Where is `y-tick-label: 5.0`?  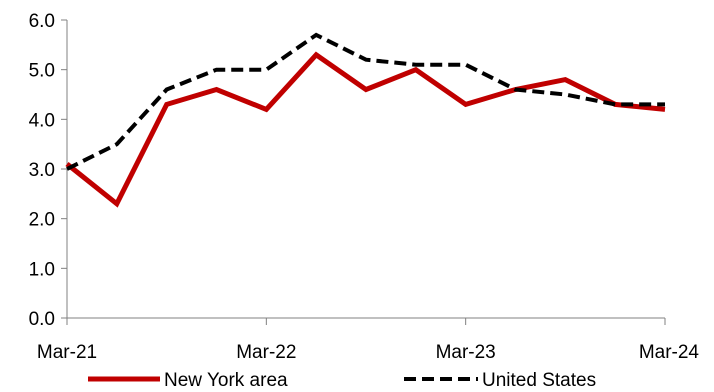 y-tick-label: 5.0 is located at coordinates (42, 71).